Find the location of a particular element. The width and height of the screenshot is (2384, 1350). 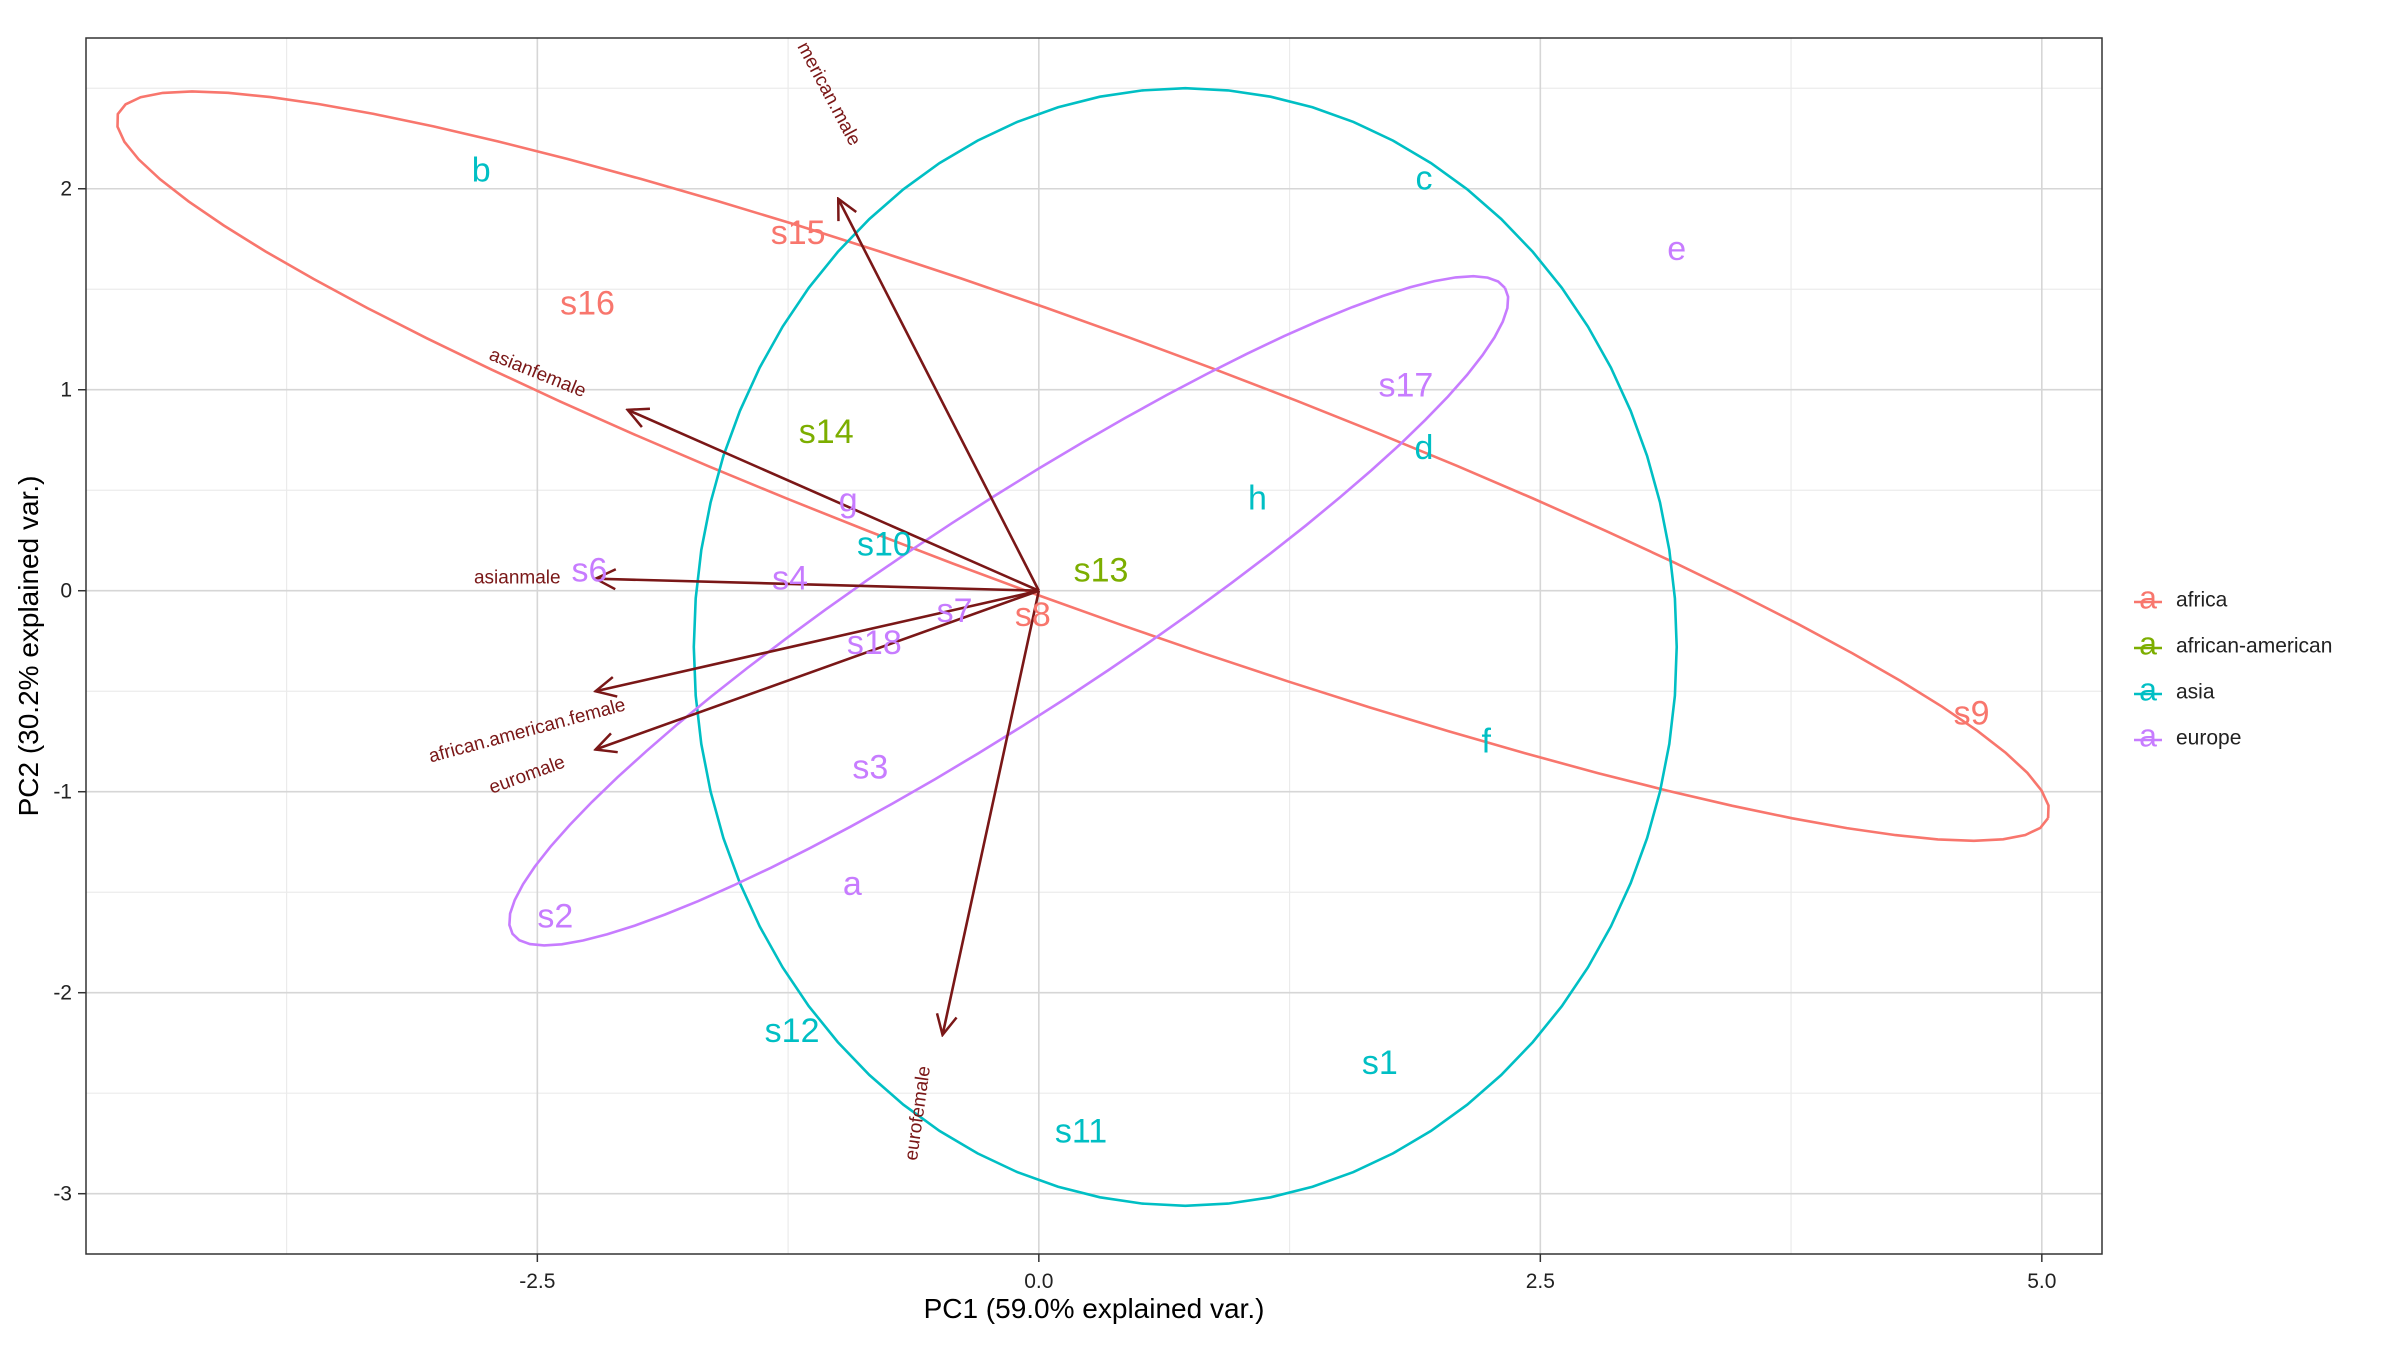

loading-arrow-american-male is located at coordinates (939, 395).